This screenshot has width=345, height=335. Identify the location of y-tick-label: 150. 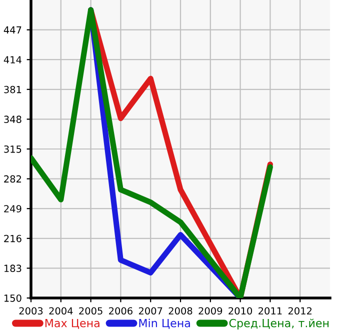
(13, 298).